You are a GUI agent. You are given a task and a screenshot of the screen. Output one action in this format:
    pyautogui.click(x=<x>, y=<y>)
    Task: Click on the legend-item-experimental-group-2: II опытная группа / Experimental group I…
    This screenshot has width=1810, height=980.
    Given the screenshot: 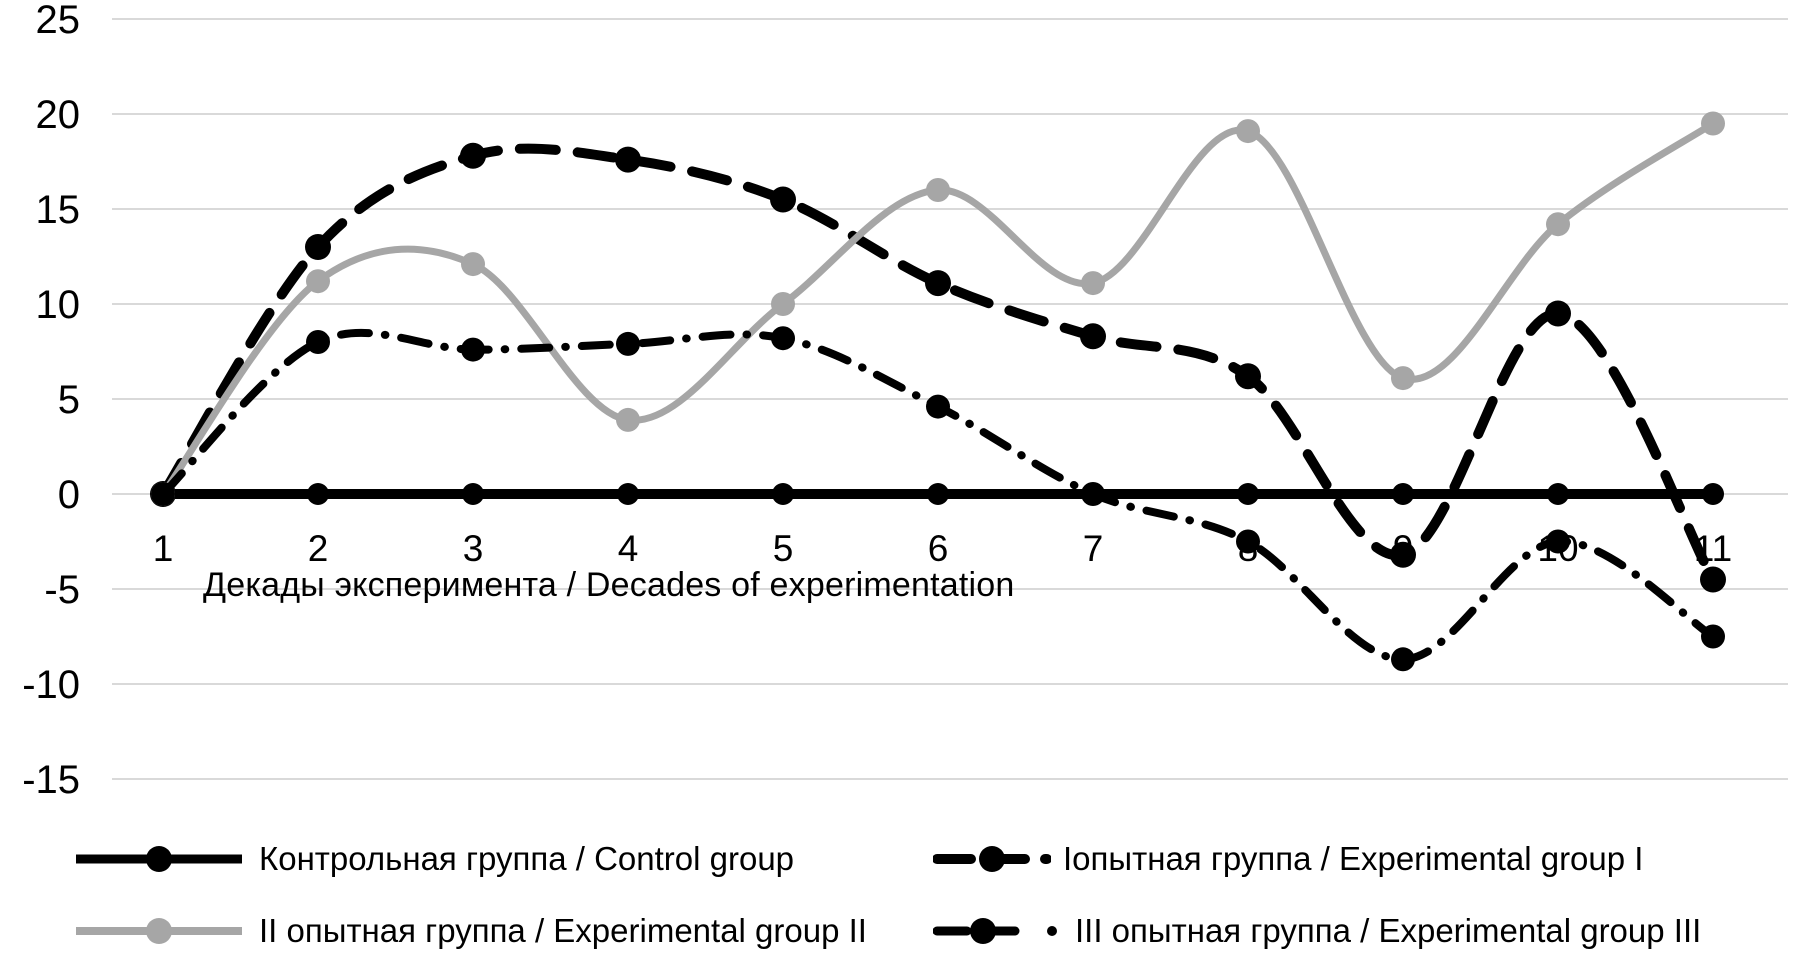 What is the action you would take?
    pyautogui.click(x=469, y=931)
    